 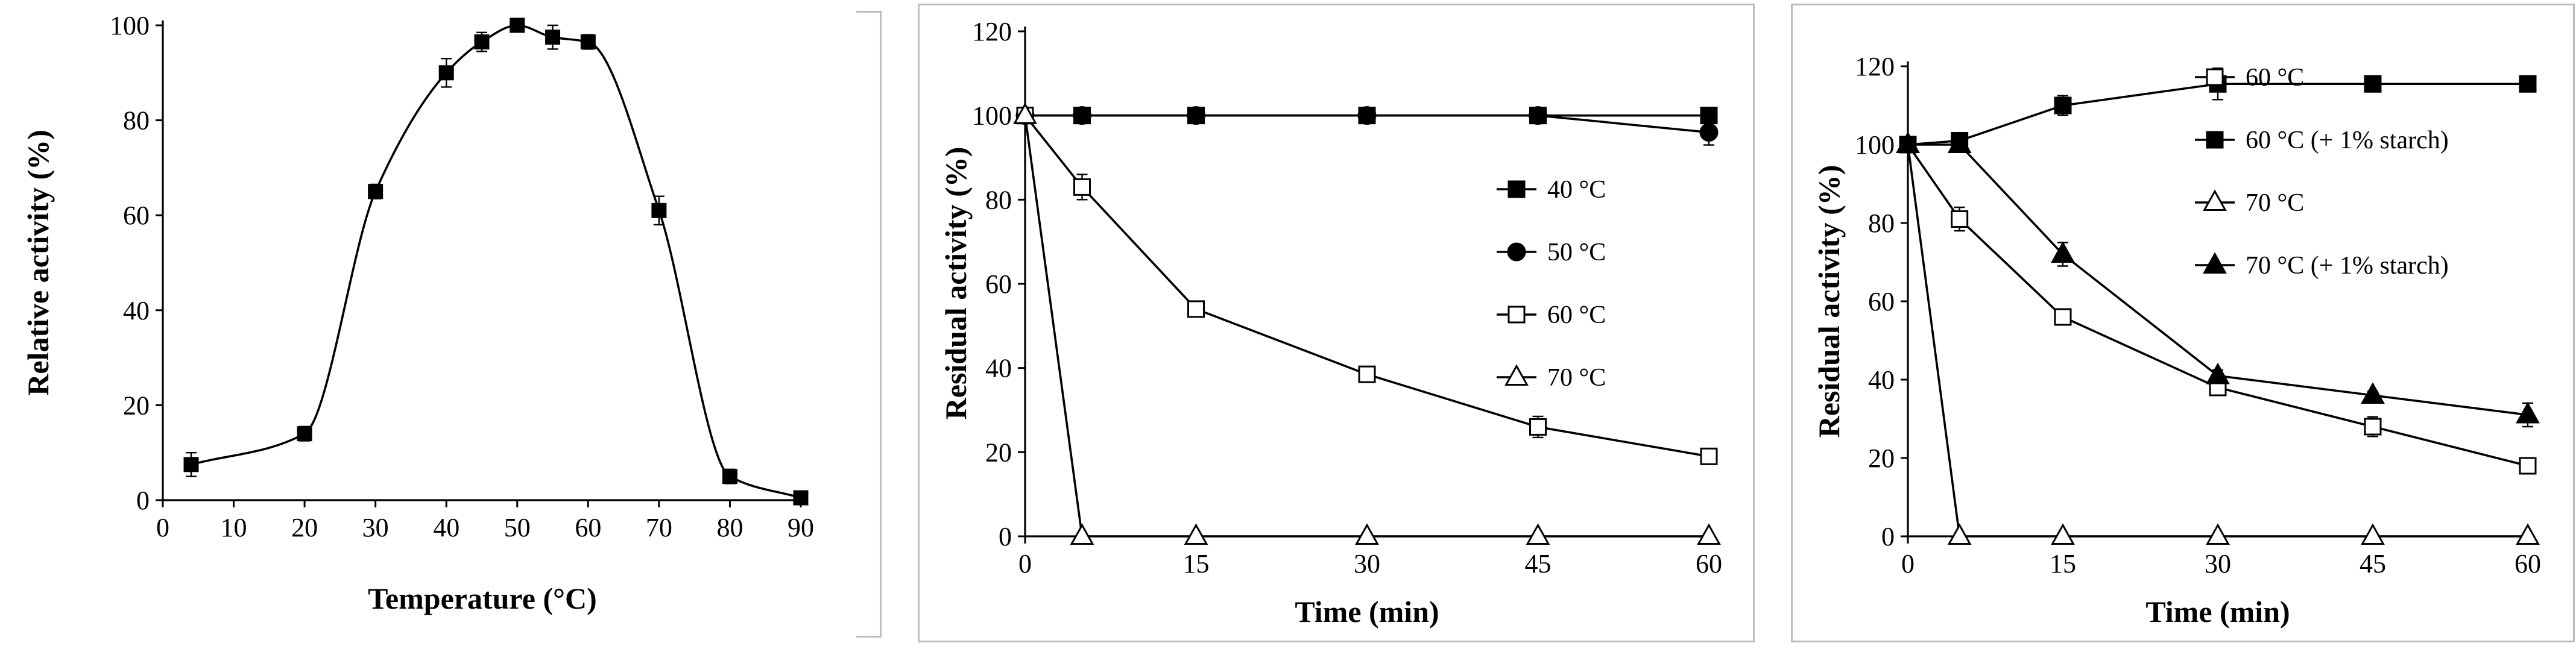 I want to click on series-60-c, so click(x=2218, y=306).